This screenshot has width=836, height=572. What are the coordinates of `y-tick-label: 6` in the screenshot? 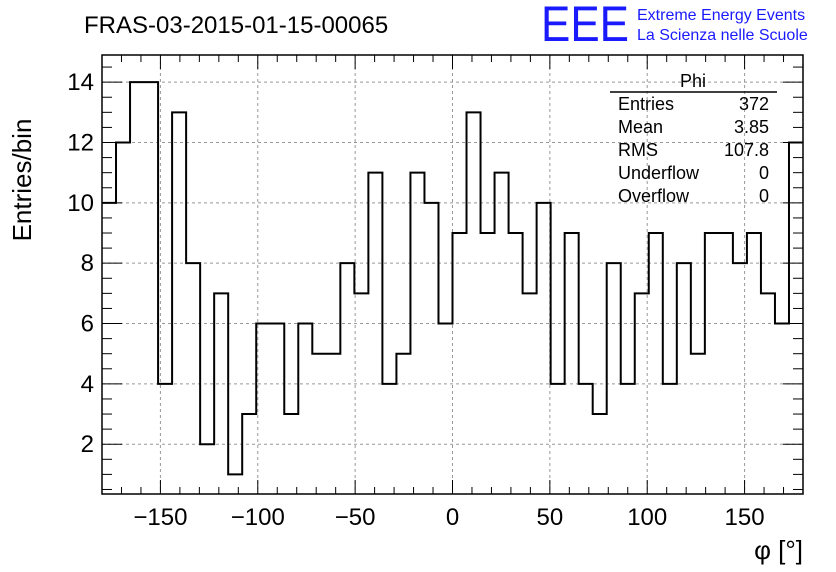 It's located at (87, 324).